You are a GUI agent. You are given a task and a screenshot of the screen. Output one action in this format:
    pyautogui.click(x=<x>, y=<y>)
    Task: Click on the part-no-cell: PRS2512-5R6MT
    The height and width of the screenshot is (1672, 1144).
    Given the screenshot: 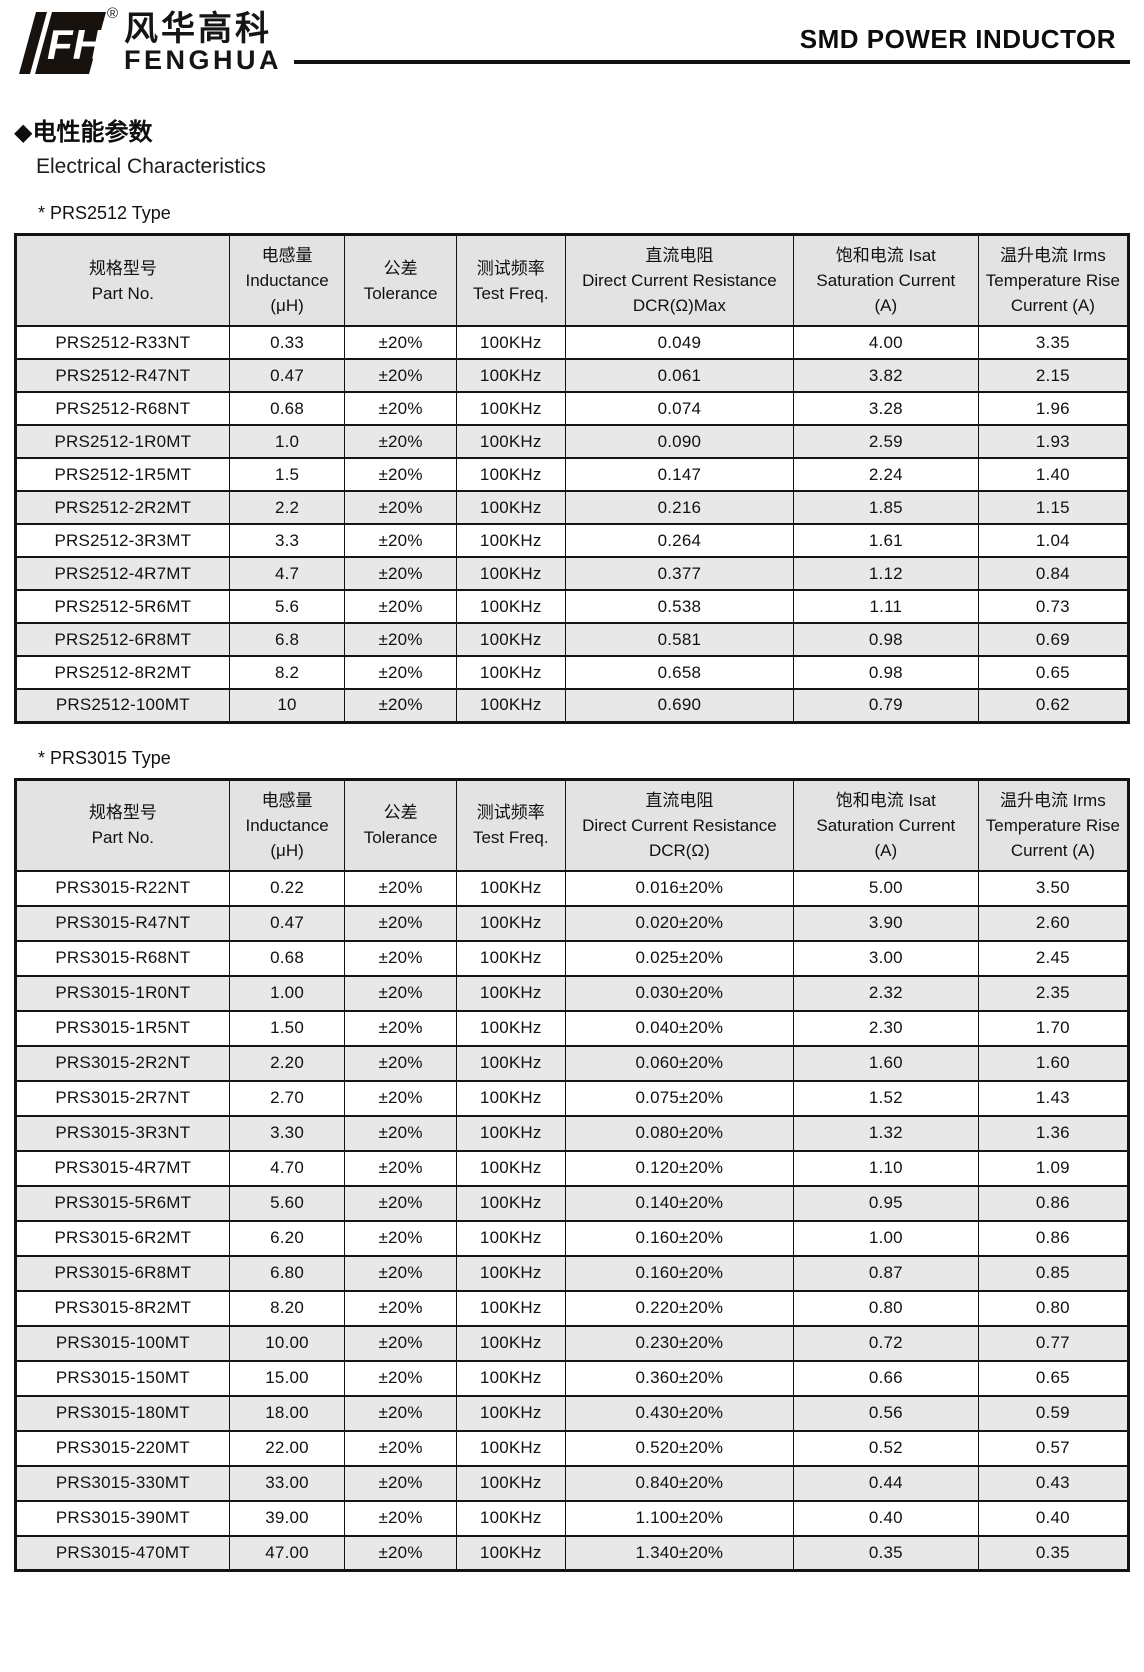 What is the action you would take?
    pyautogui.click(x=122, y=606)
    